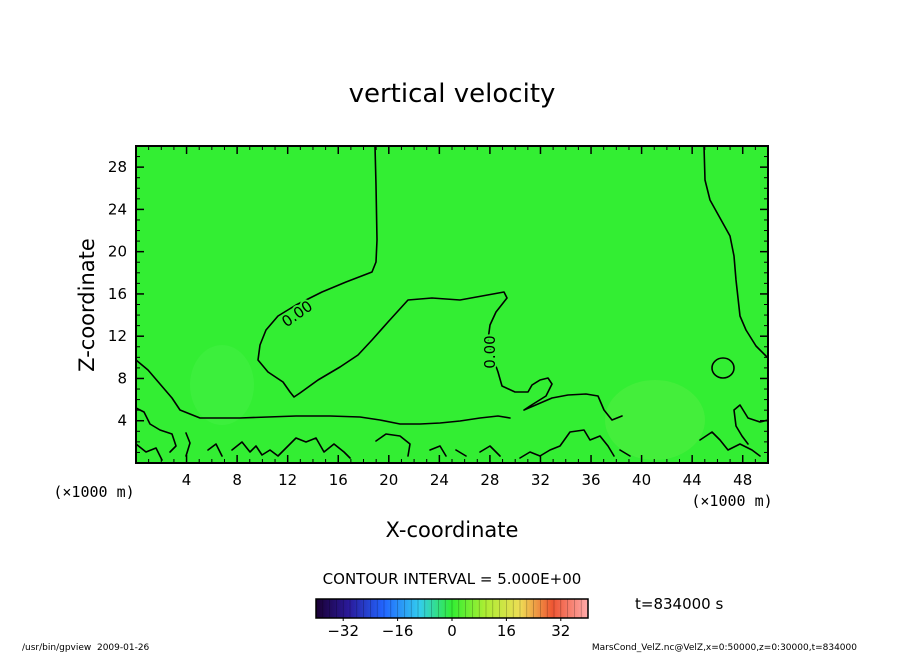  I want to click on footer-left: /usr/bin/gpview 2009-01-26, so click(86, 648).